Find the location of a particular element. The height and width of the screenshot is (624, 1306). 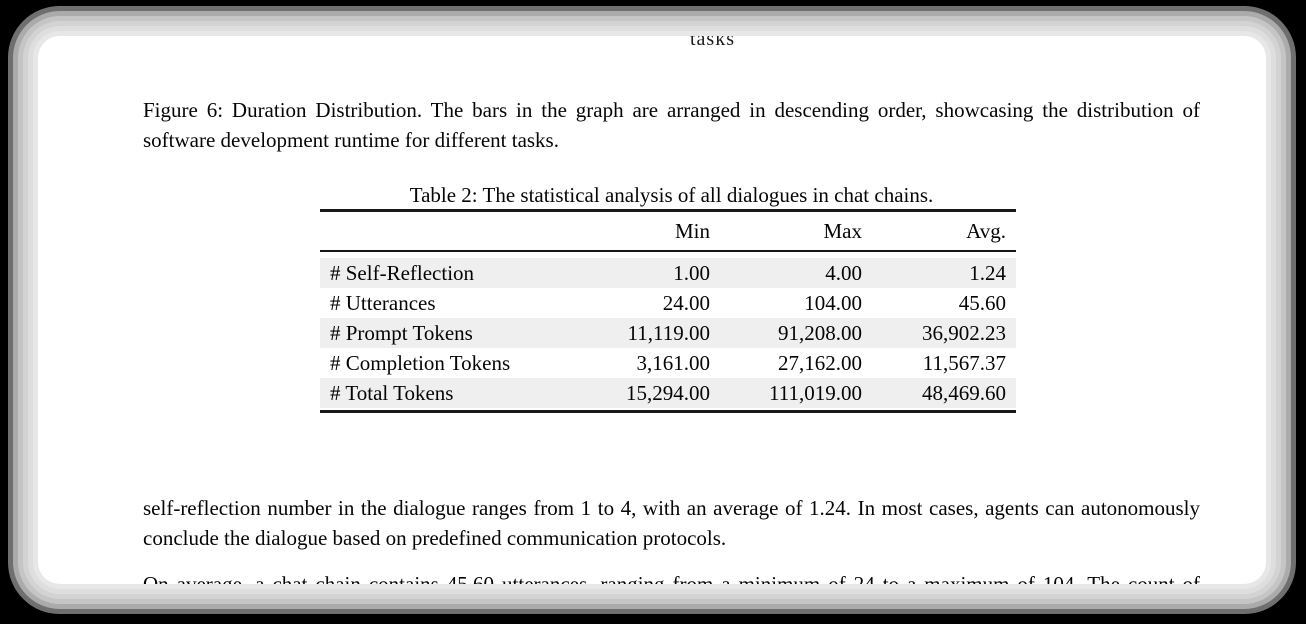

row-min: 1.00 is located at coordinates (691, 272).